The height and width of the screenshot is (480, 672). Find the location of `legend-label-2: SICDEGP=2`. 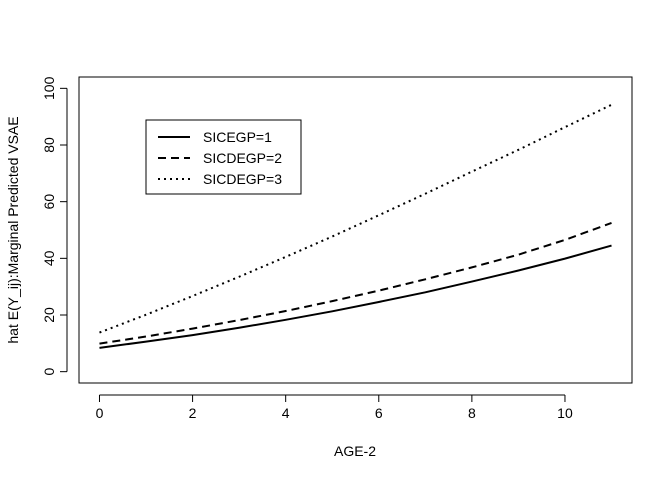

legend-label-2: SICDEGP=2 is located at coordinates (242, 158).